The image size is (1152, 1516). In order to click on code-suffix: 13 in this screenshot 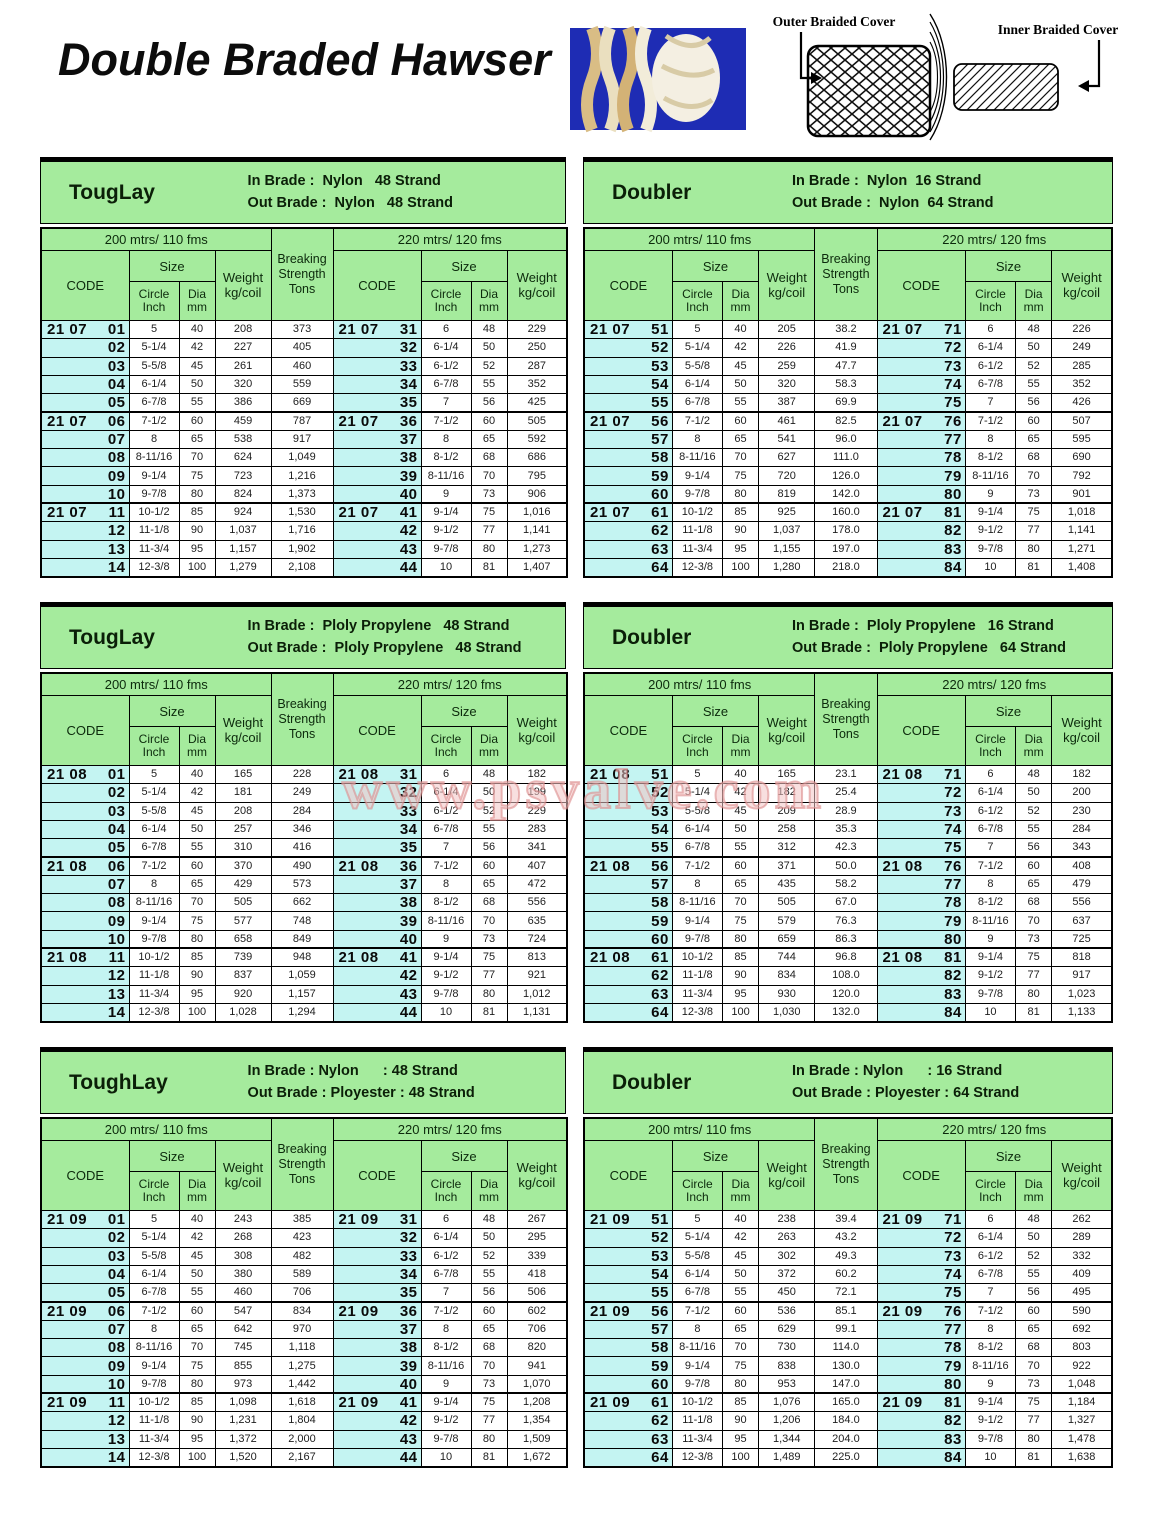, I will do `click(116, 549)`.